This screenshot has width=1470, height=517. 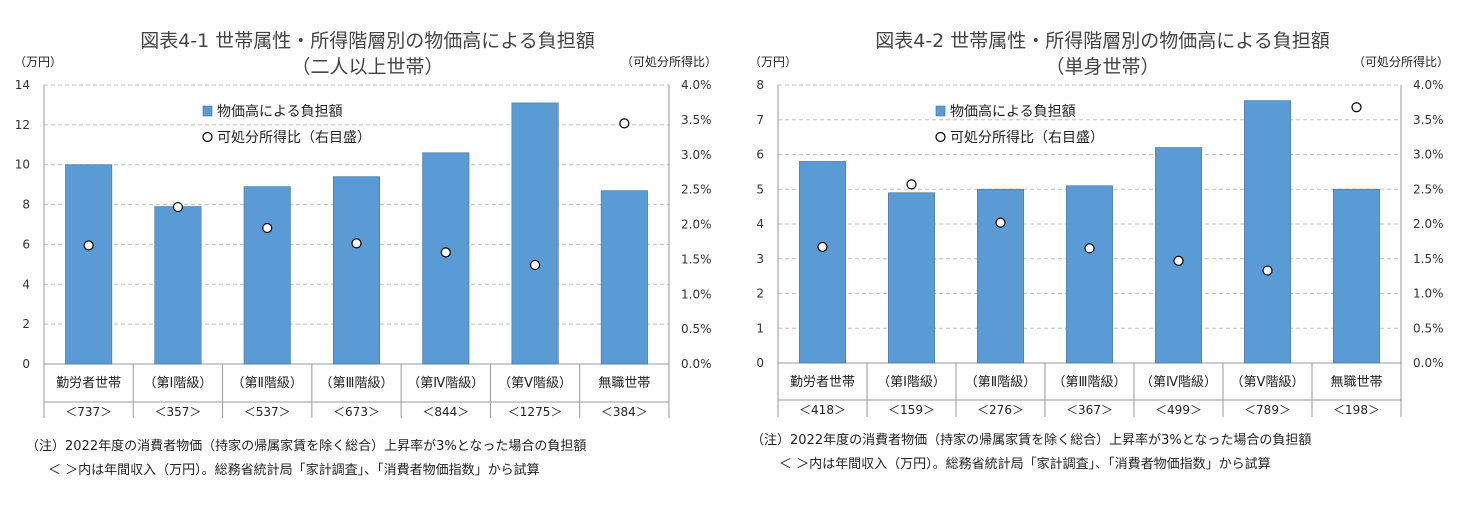 I want to click on income-label: ＜1275＞, so click(x=535, y=412).